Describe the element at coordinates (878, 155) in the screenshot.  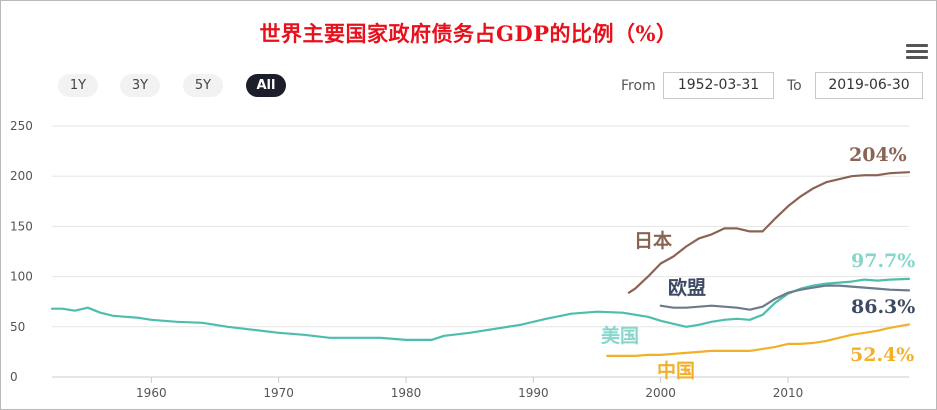
I see `series-end-value-日本: 204%` at that location.